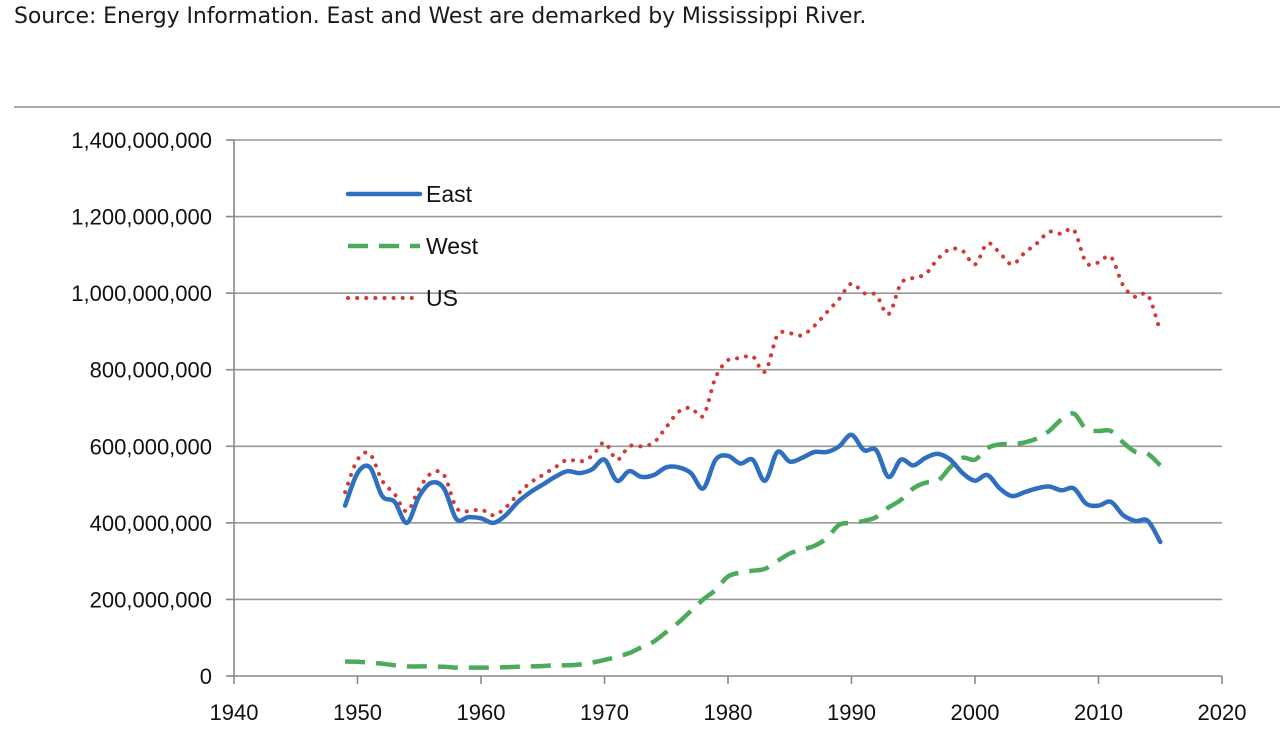  I want to click on y-tick-label: 1,200,000,000, so click(141, 217).